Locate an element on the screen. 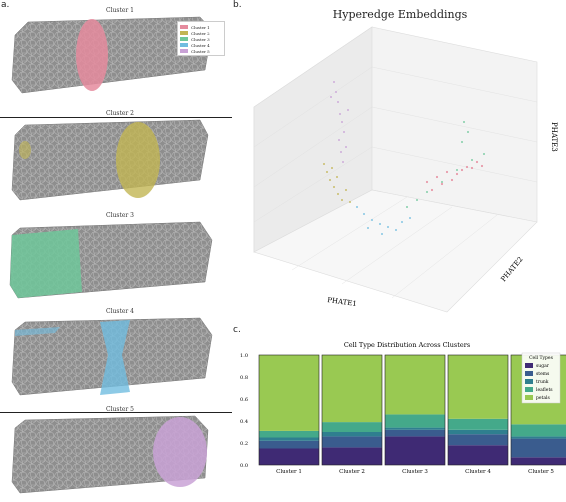 The width and height of the screenshot is (566, 502). panel-label-a: a. is located at coordinates (5, 5).